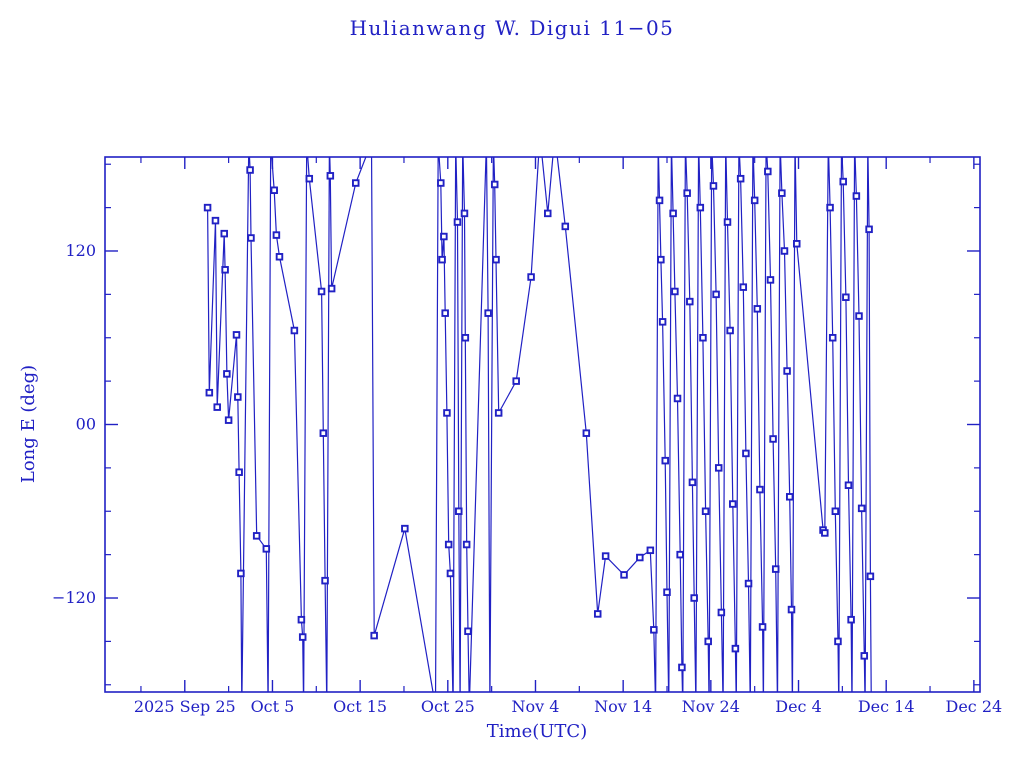 Image resolution: width=1024 pixels, height=768 pixels. I want to click on x-tick-label: Nov 4, so click(536, 706).